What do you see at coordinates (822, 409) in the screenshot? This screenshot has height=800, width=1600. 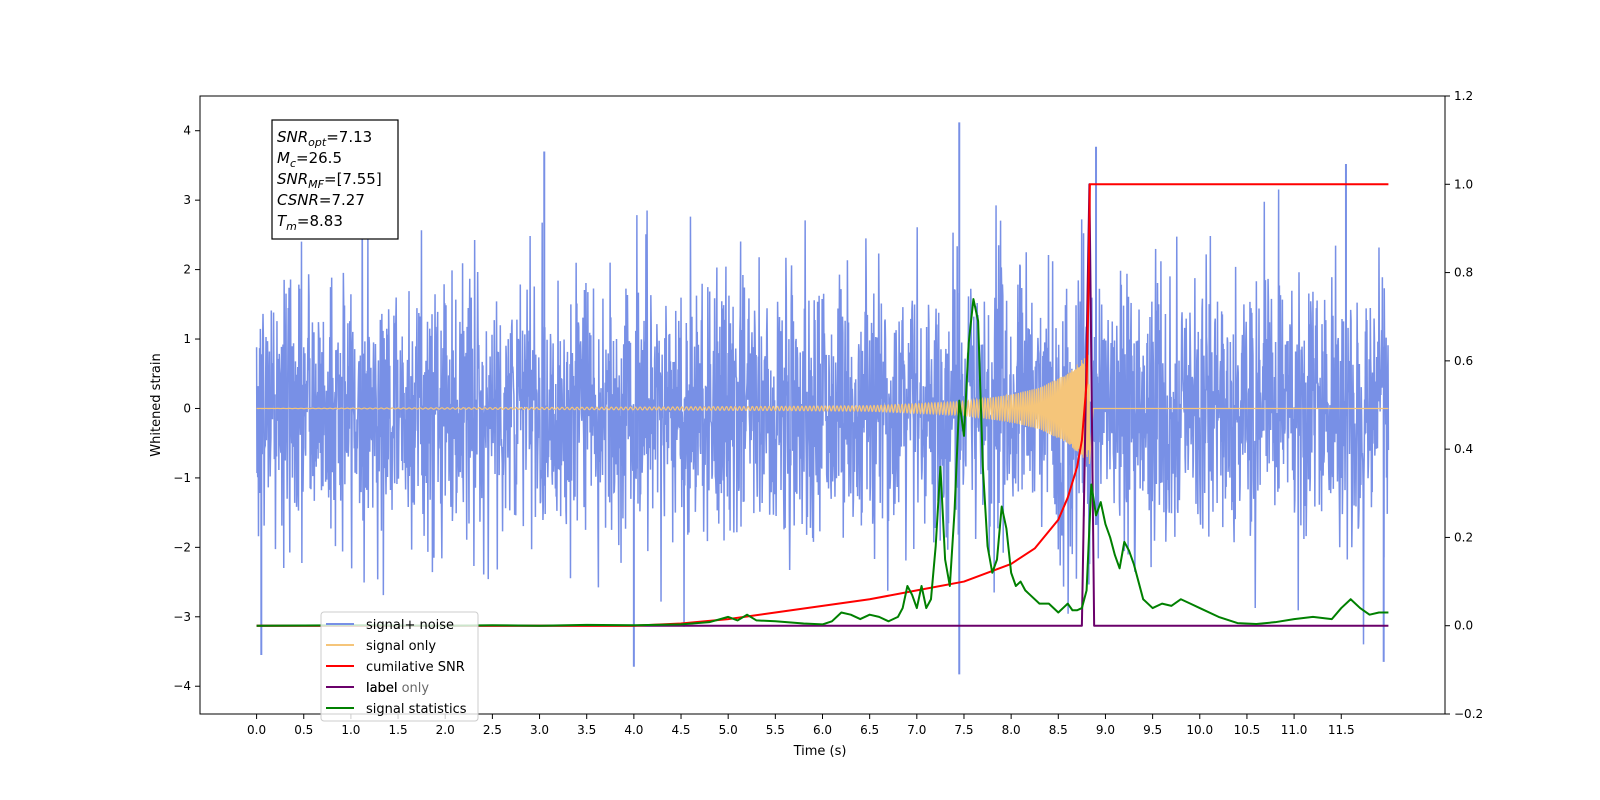 I see `series-signal-only-line` at bounding box center [822, 409].